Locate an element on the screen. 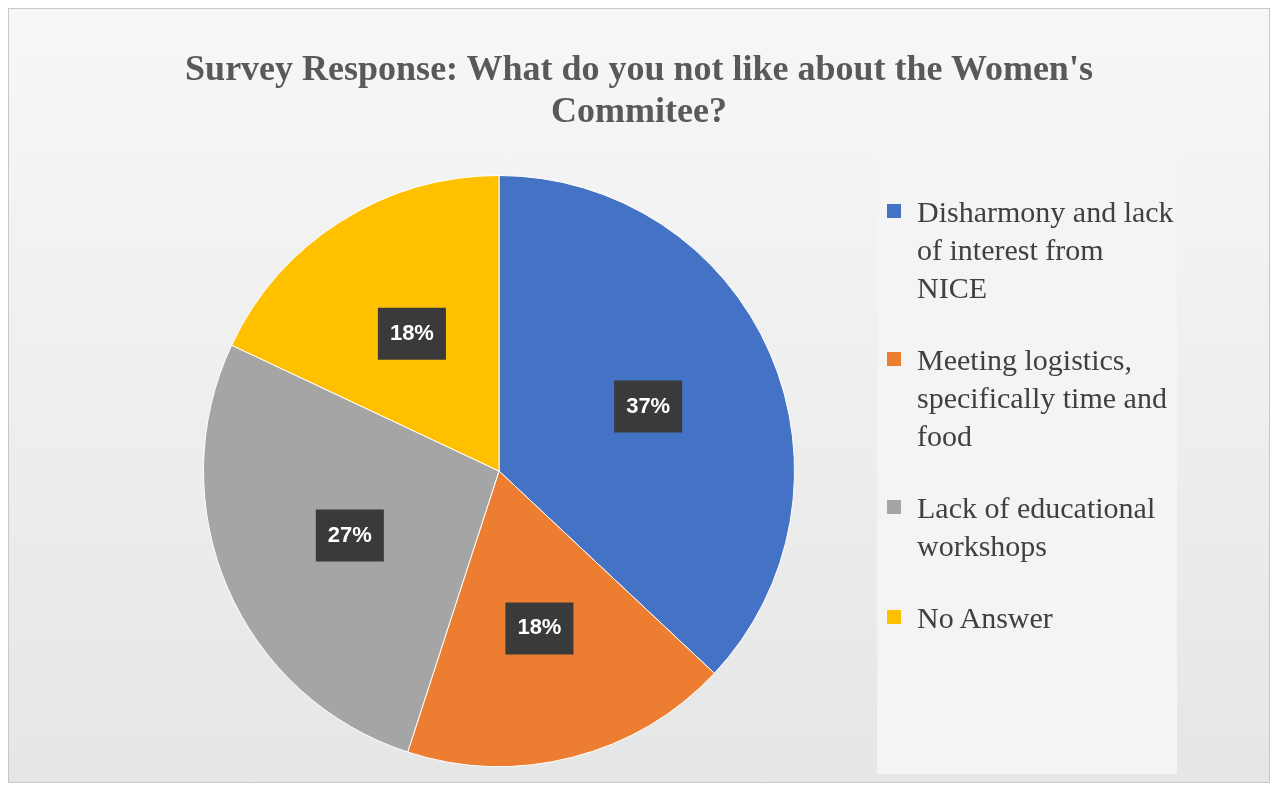  legend-label: No Answer is located at coordinates (985, 618).